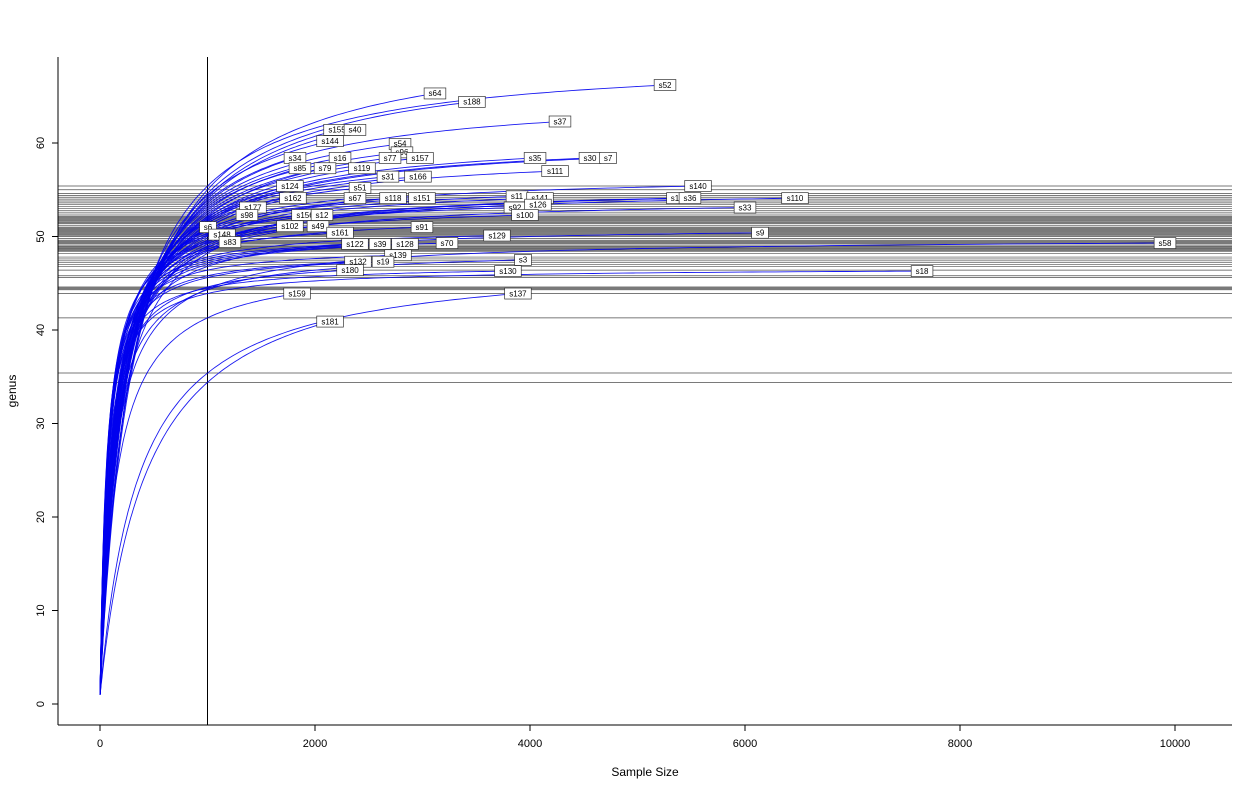 The width and height of the screenshot is (1238, 800). What do you see at coordinates (420, 158) in the screenshot?
I see `curve-label-s157: s157` at bounding box center [420, 158].